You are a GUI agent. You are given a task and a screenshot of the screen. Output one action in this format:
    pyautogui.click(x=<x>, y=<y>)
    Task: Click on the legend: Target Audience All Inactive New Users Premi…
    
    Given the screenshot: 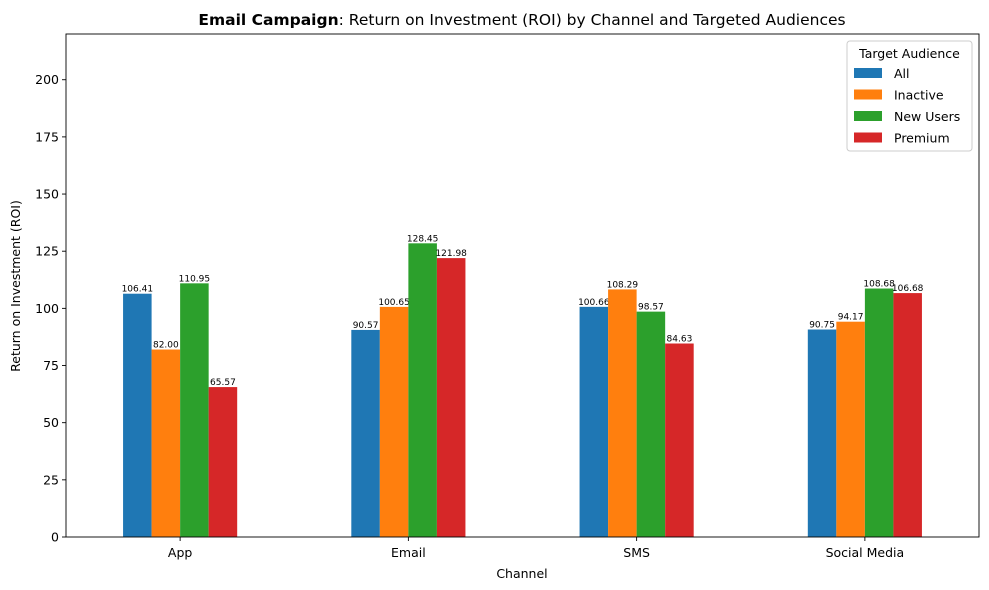 What is the action you would take?
    pyautogui.click(x=909, y=96)
    